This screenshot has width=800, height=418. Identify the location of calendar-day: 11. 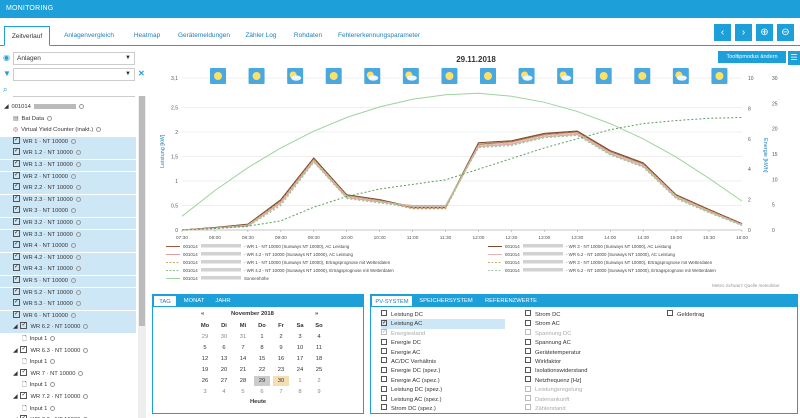
(319, 348).